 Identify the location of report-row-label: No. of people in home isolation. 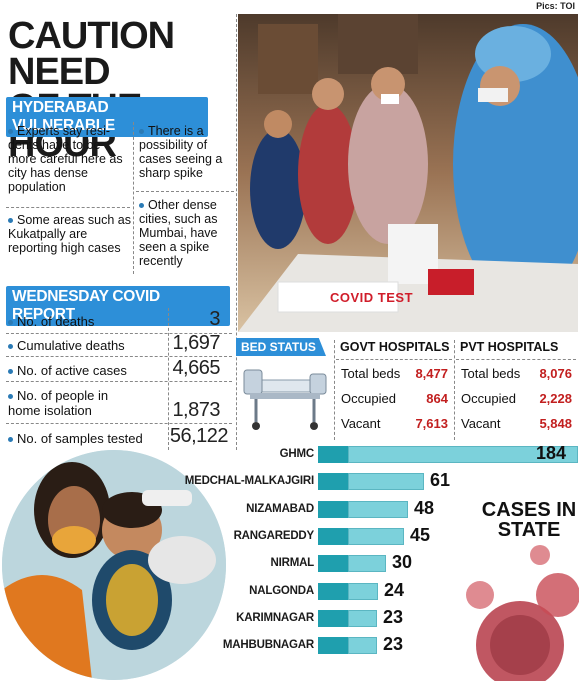
(68, 403).